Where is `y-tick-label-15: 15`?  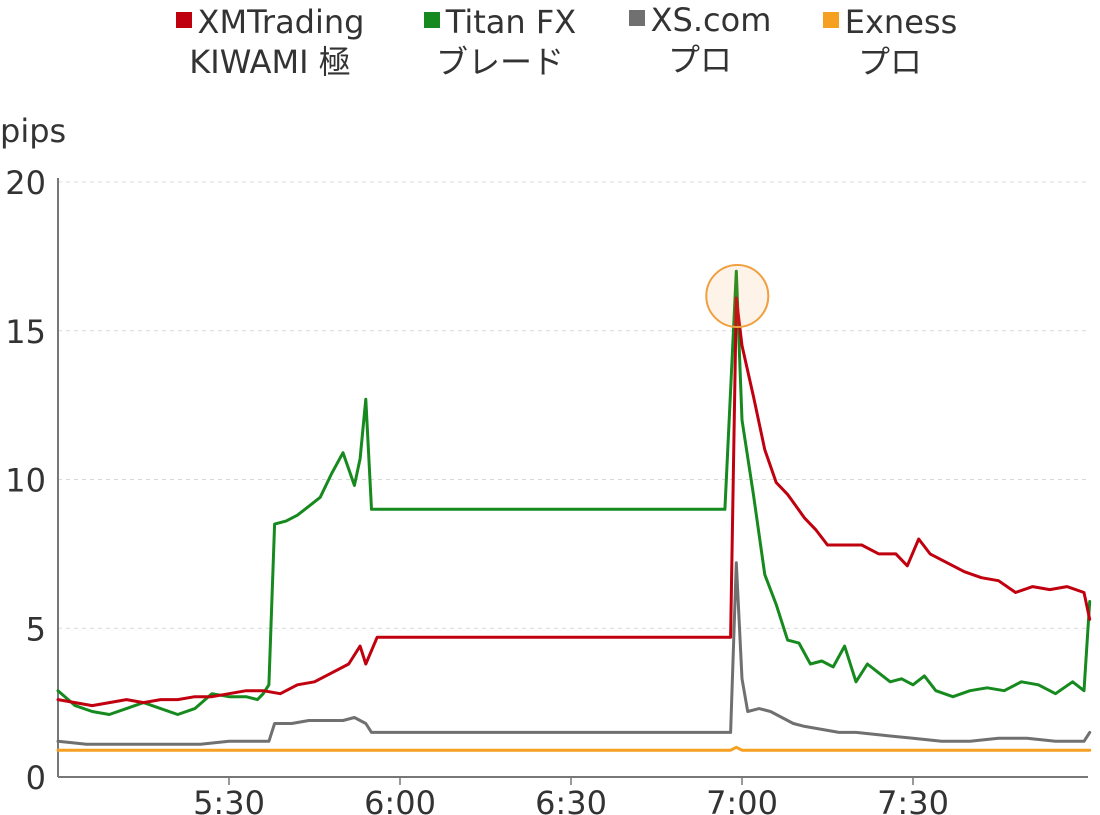 y-tick-label-15: 15 is located at coordinates (25, 332).